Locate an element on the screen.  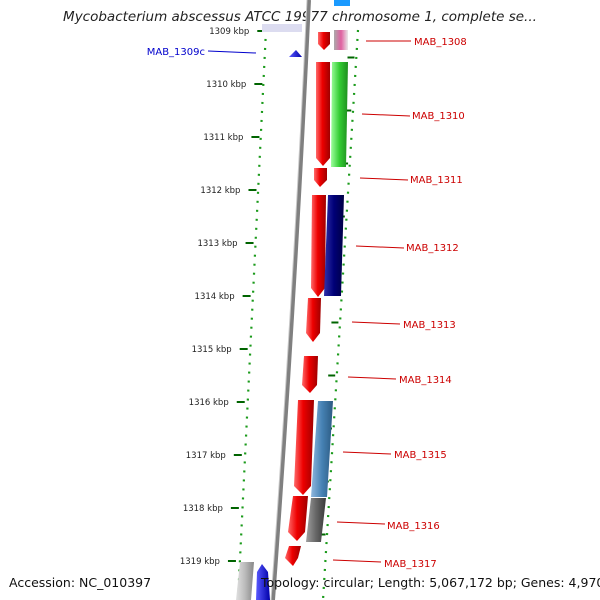
top-lavender-feature is located at coordinates (282, 28).